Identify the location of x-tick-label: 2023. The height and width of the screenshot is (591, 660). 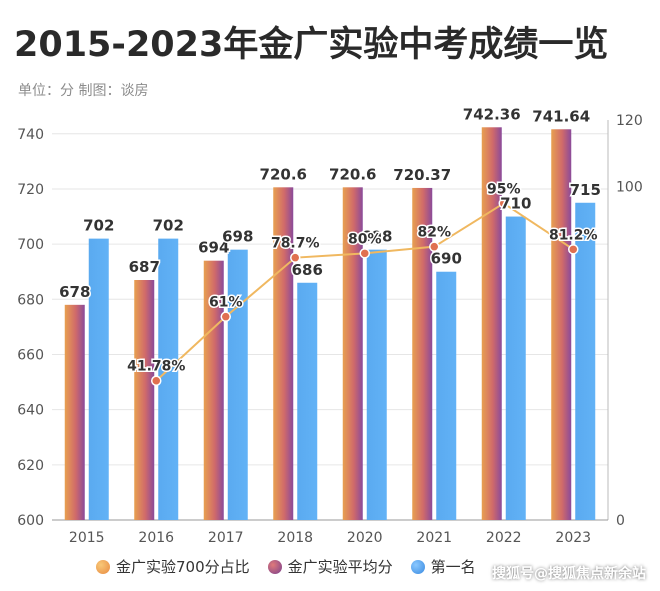
(573, 538).